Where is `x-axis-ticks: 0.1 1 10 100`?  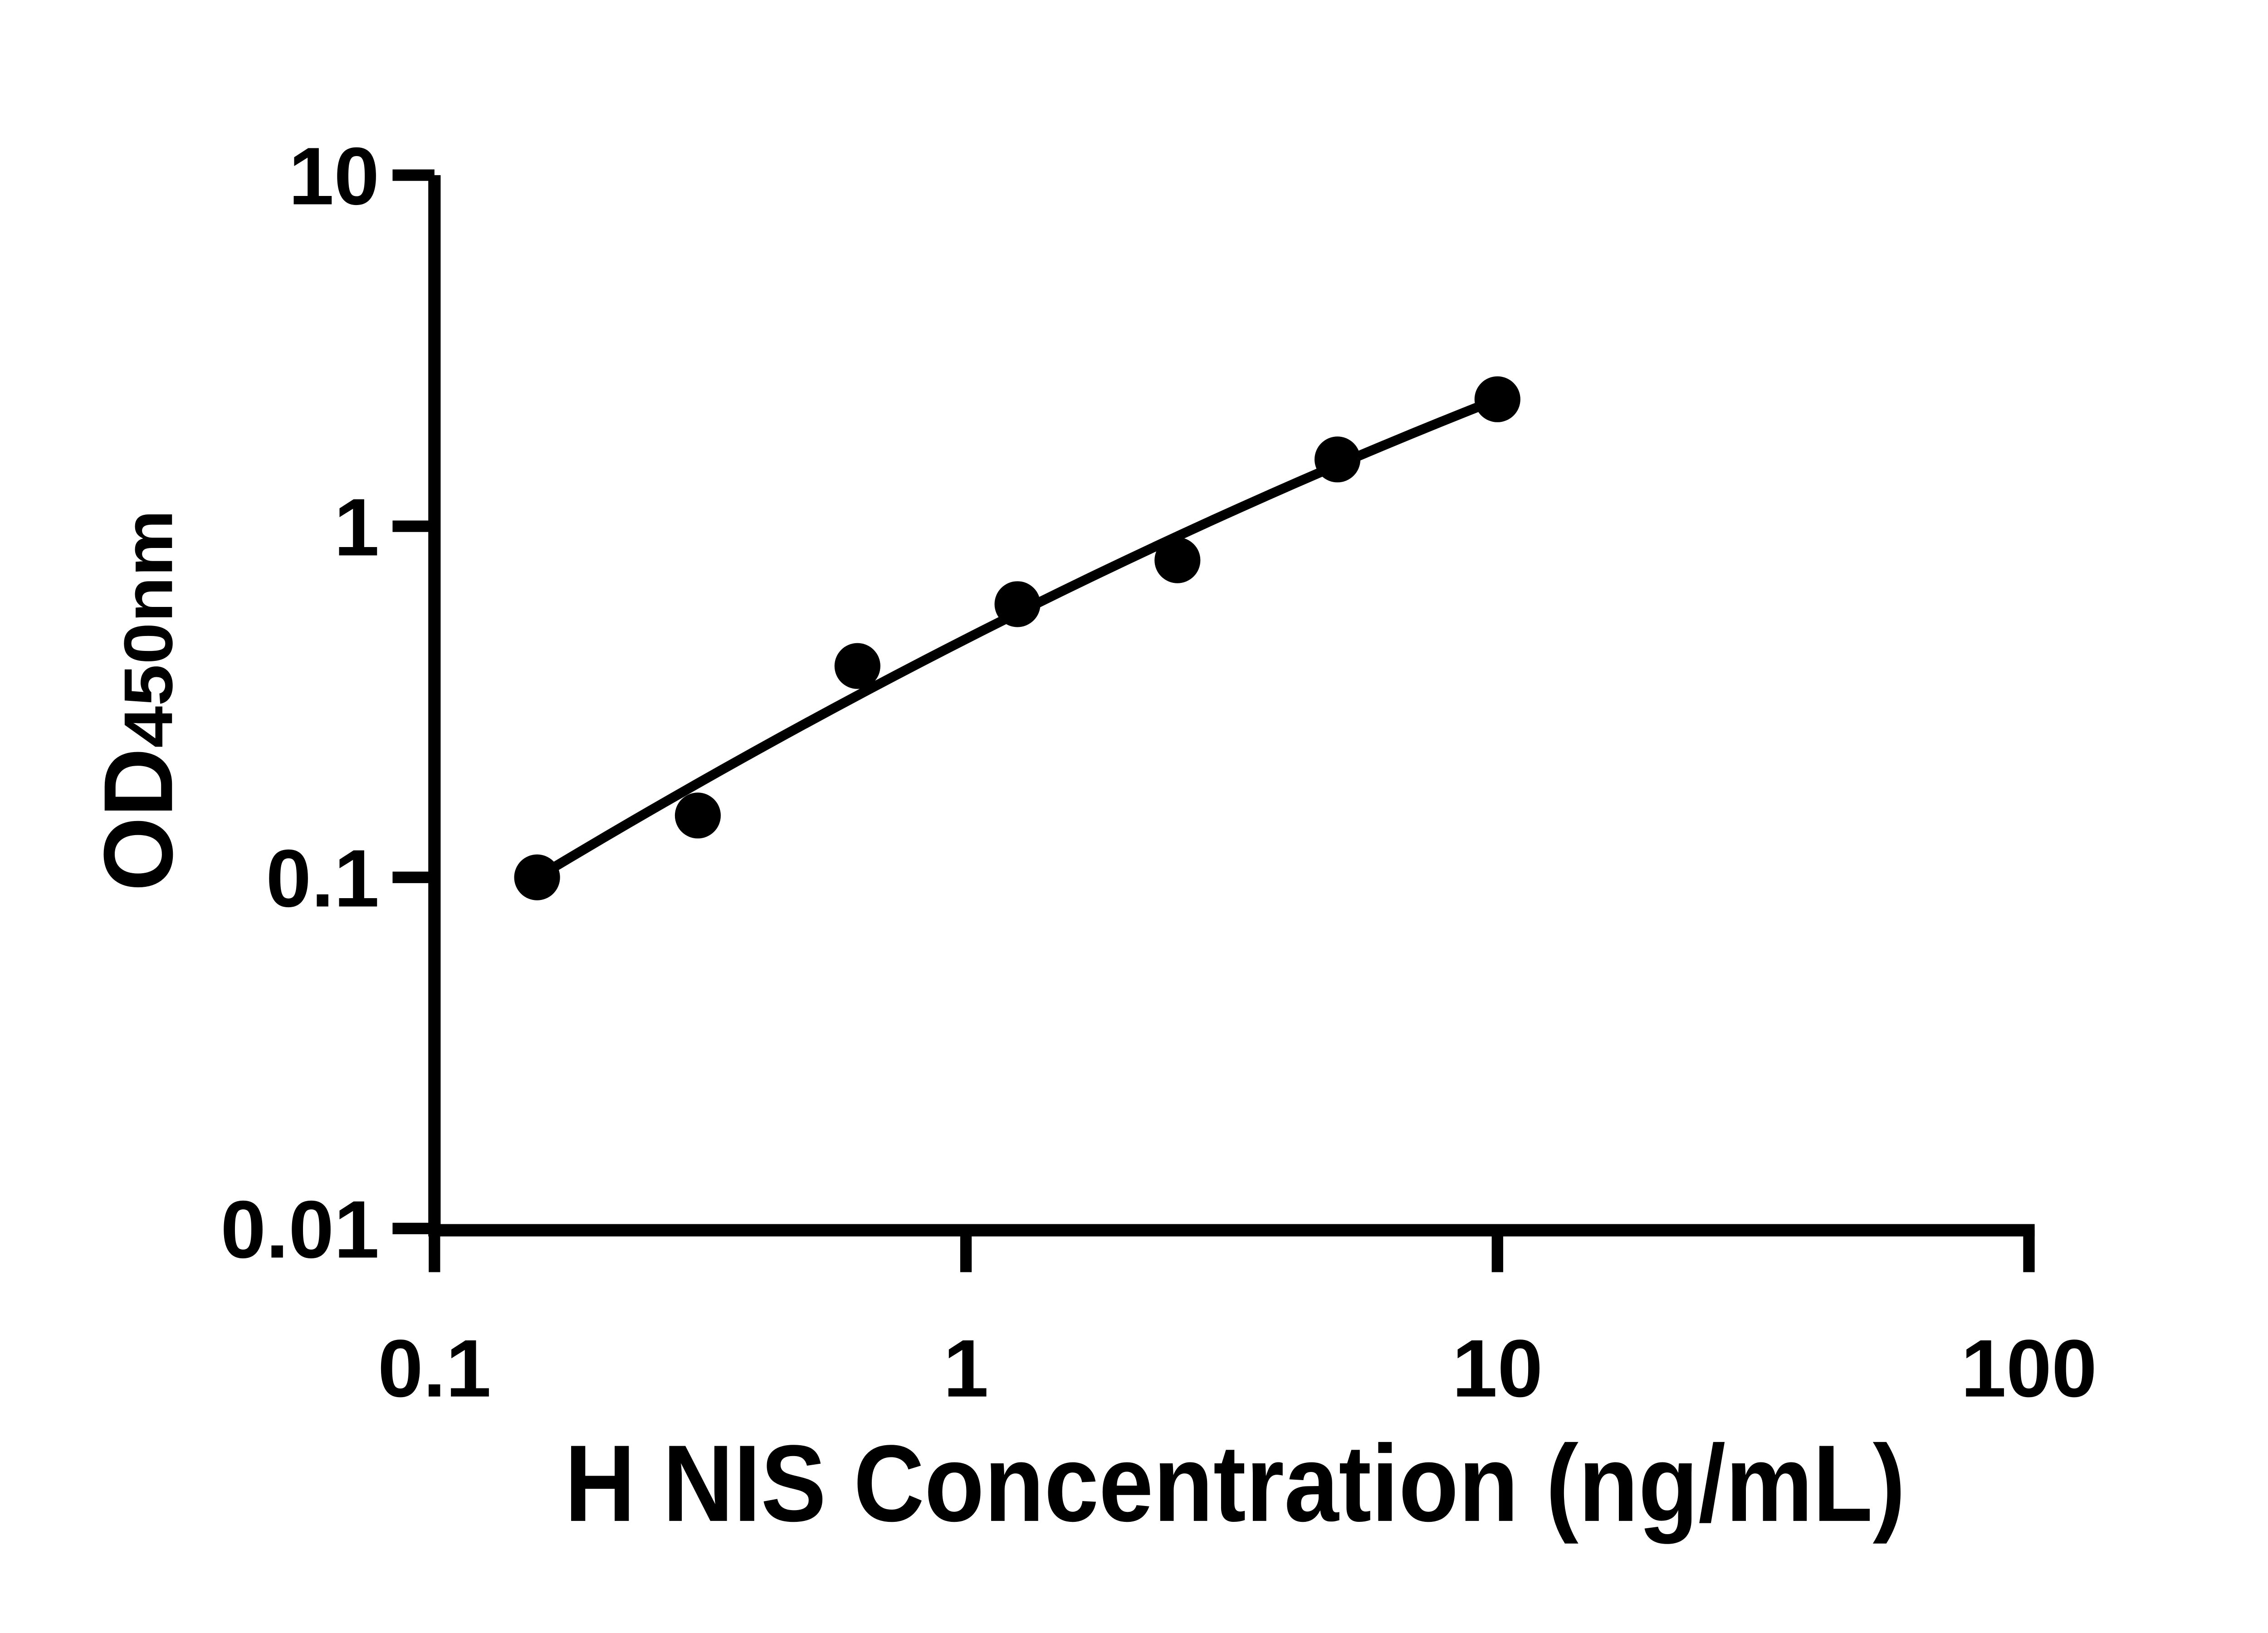
x-axis-ticks: 0.1 1 10 100 is located at coordinates (1237, 1322).